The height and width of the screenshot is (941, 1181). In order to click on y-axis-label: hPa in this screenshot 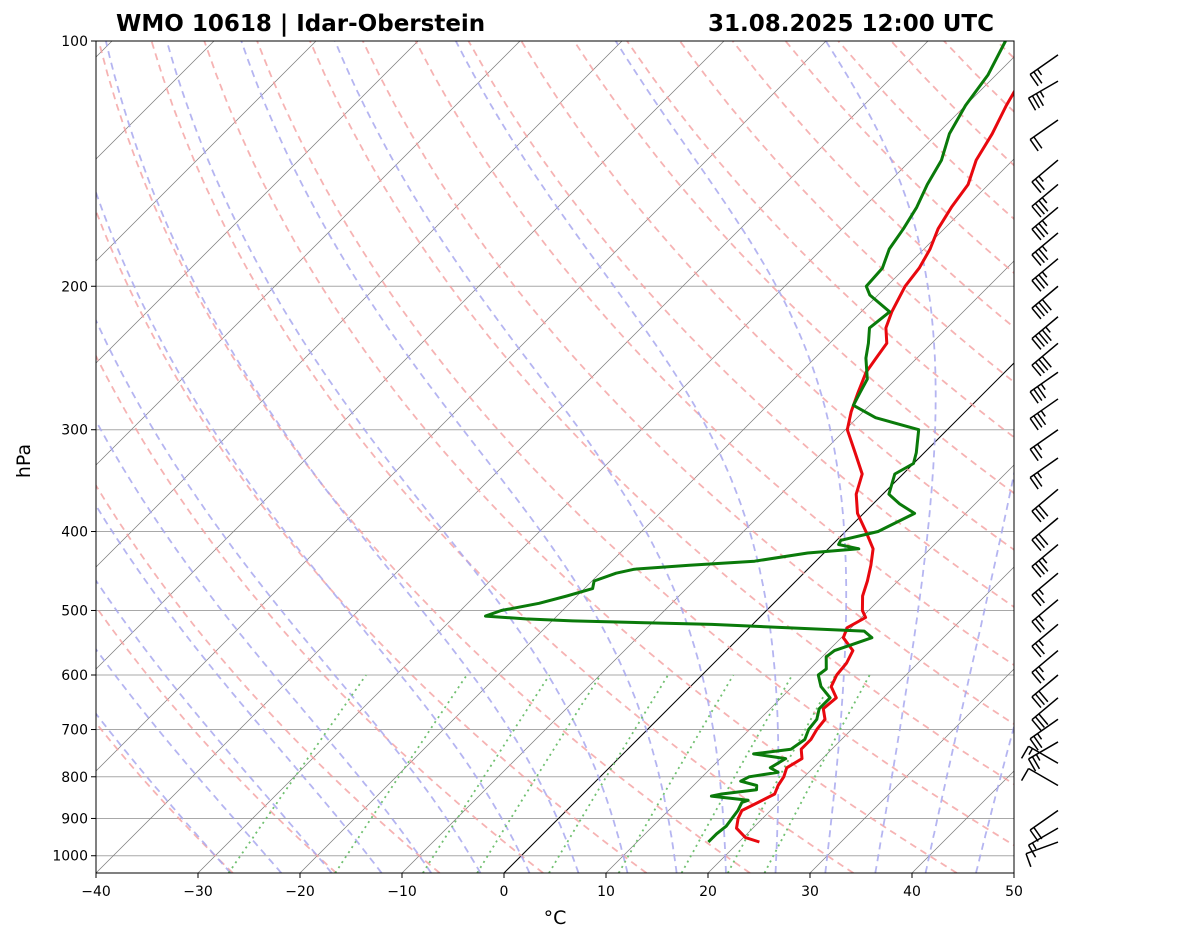, I will do `click(24, 461)`.